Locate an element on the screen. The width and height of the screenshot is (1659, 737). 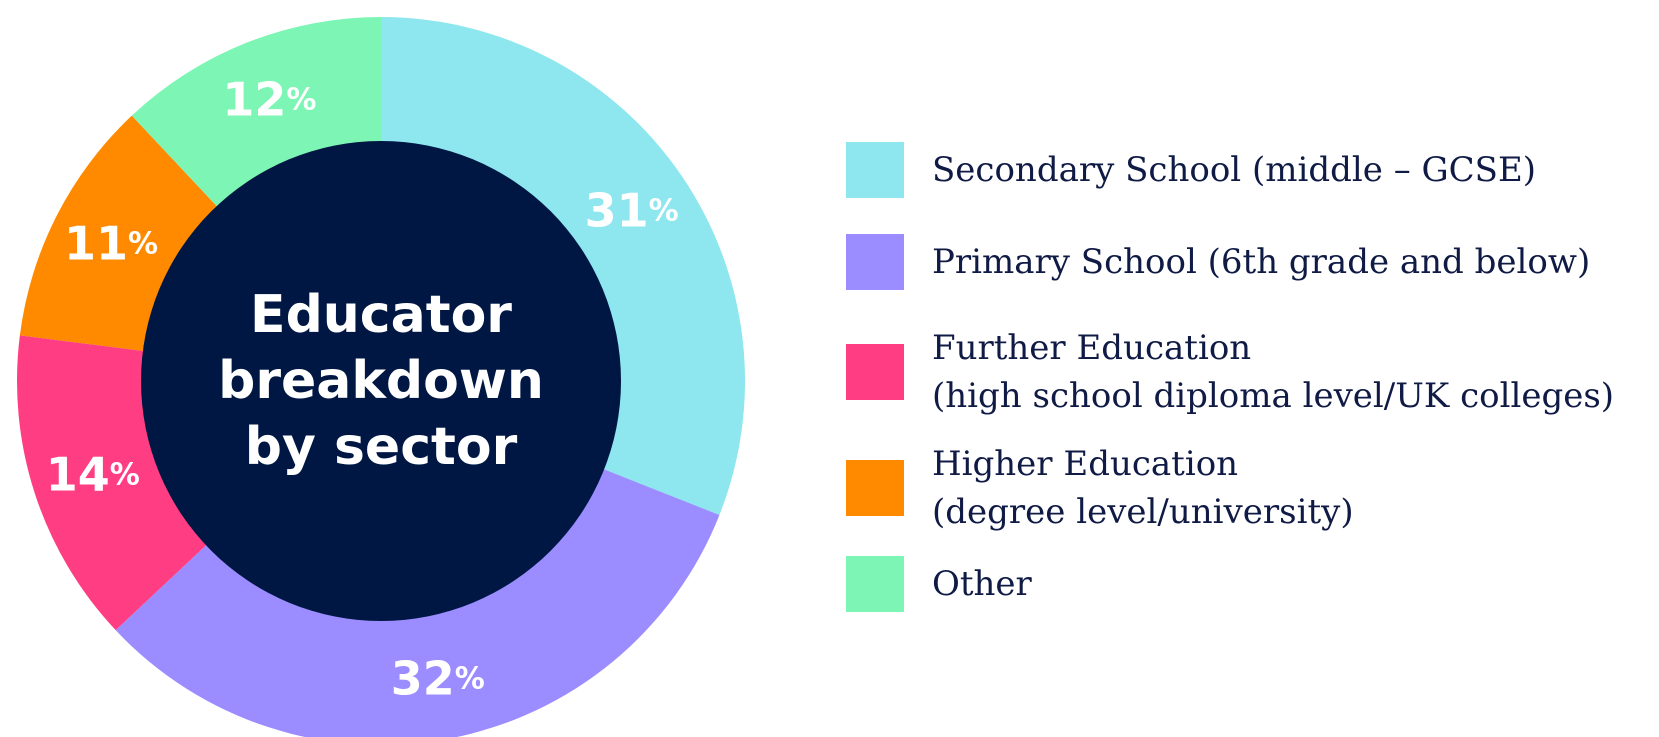
slice-label-0: 31% is located at coordinates (632, 211).